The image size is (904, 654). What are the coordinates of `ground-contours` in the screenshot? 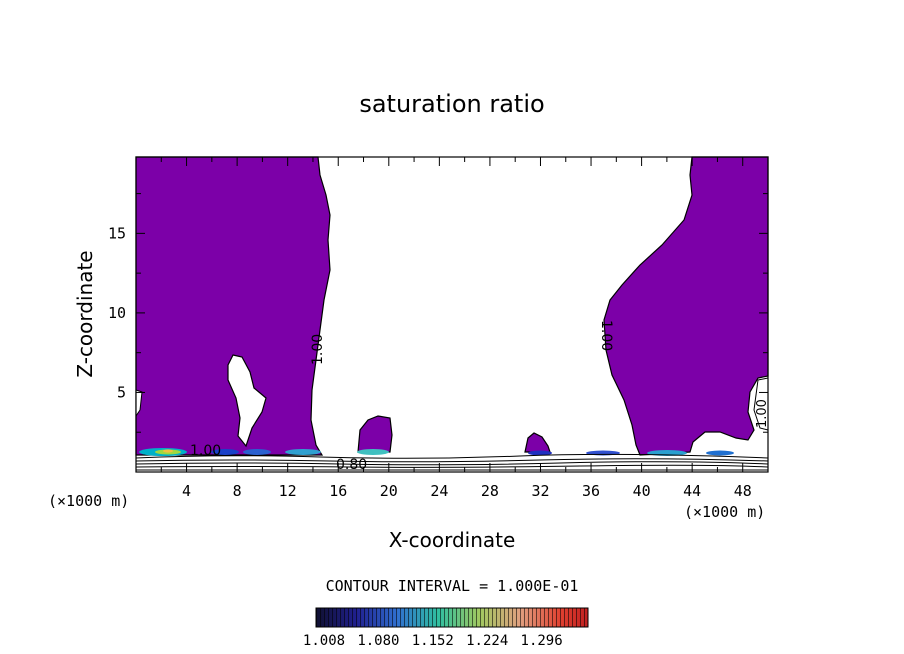 It's located at (452, 462).